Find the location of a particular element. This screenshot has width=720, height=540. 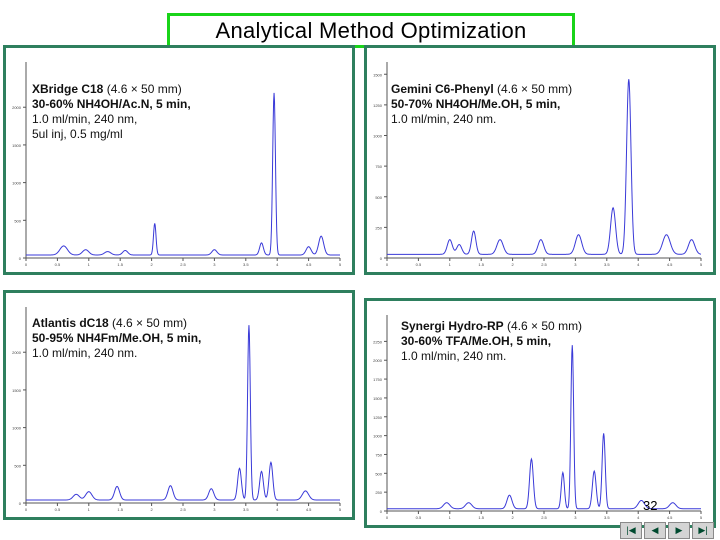

column-name: XBridge C18 is located at coordinates (68, 89).